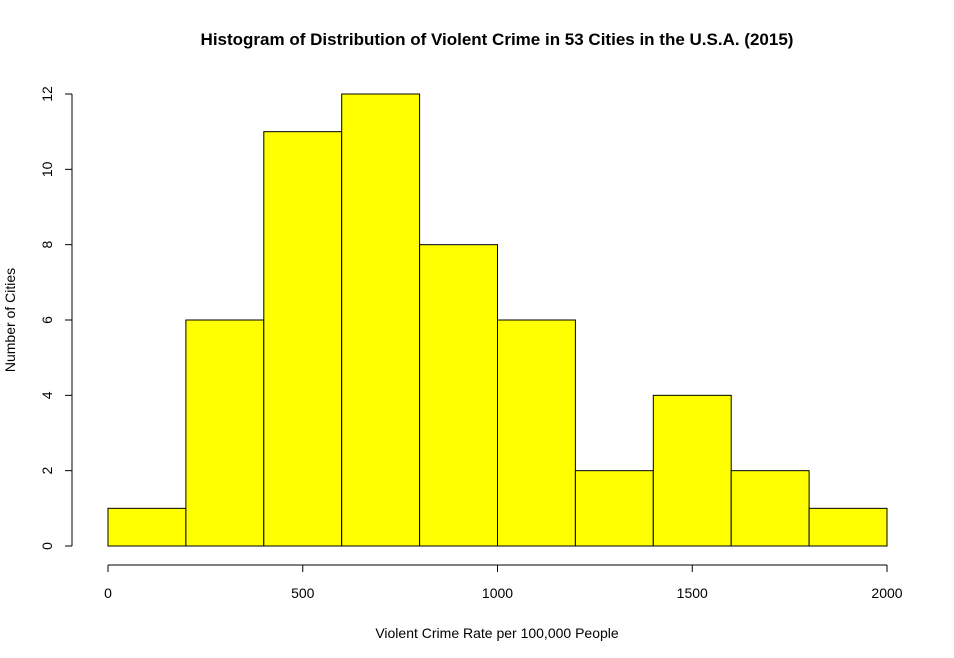 The width and height of the screenshot is (954, 658). What do you see at coordinates (10, 320) in the screenshot?
I see `y-axis-label: Number of Cities` at bounding box center [10, 320].